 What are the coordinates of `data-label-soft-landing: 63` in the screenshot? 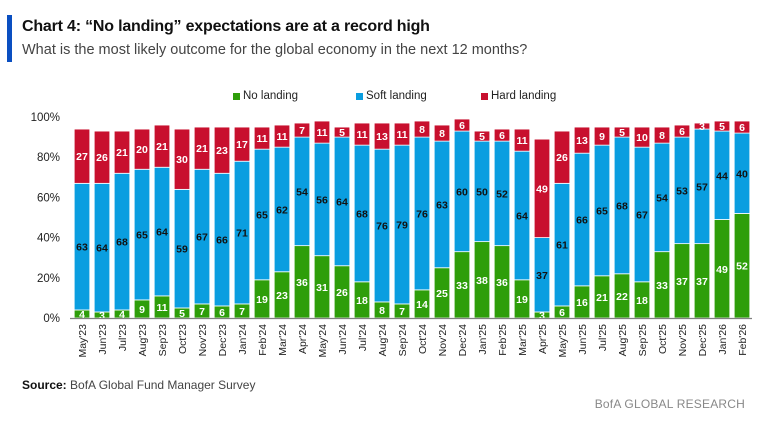 It's located at (442, 205).